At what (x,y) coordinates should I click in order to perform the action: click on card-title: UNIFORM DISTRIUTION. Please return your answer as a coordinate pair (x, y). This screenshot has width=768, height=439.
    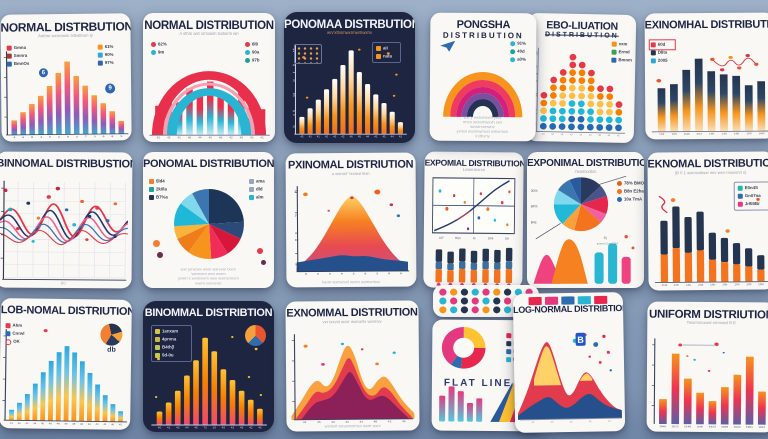
    Looking at the image, I should click on (708, 315).